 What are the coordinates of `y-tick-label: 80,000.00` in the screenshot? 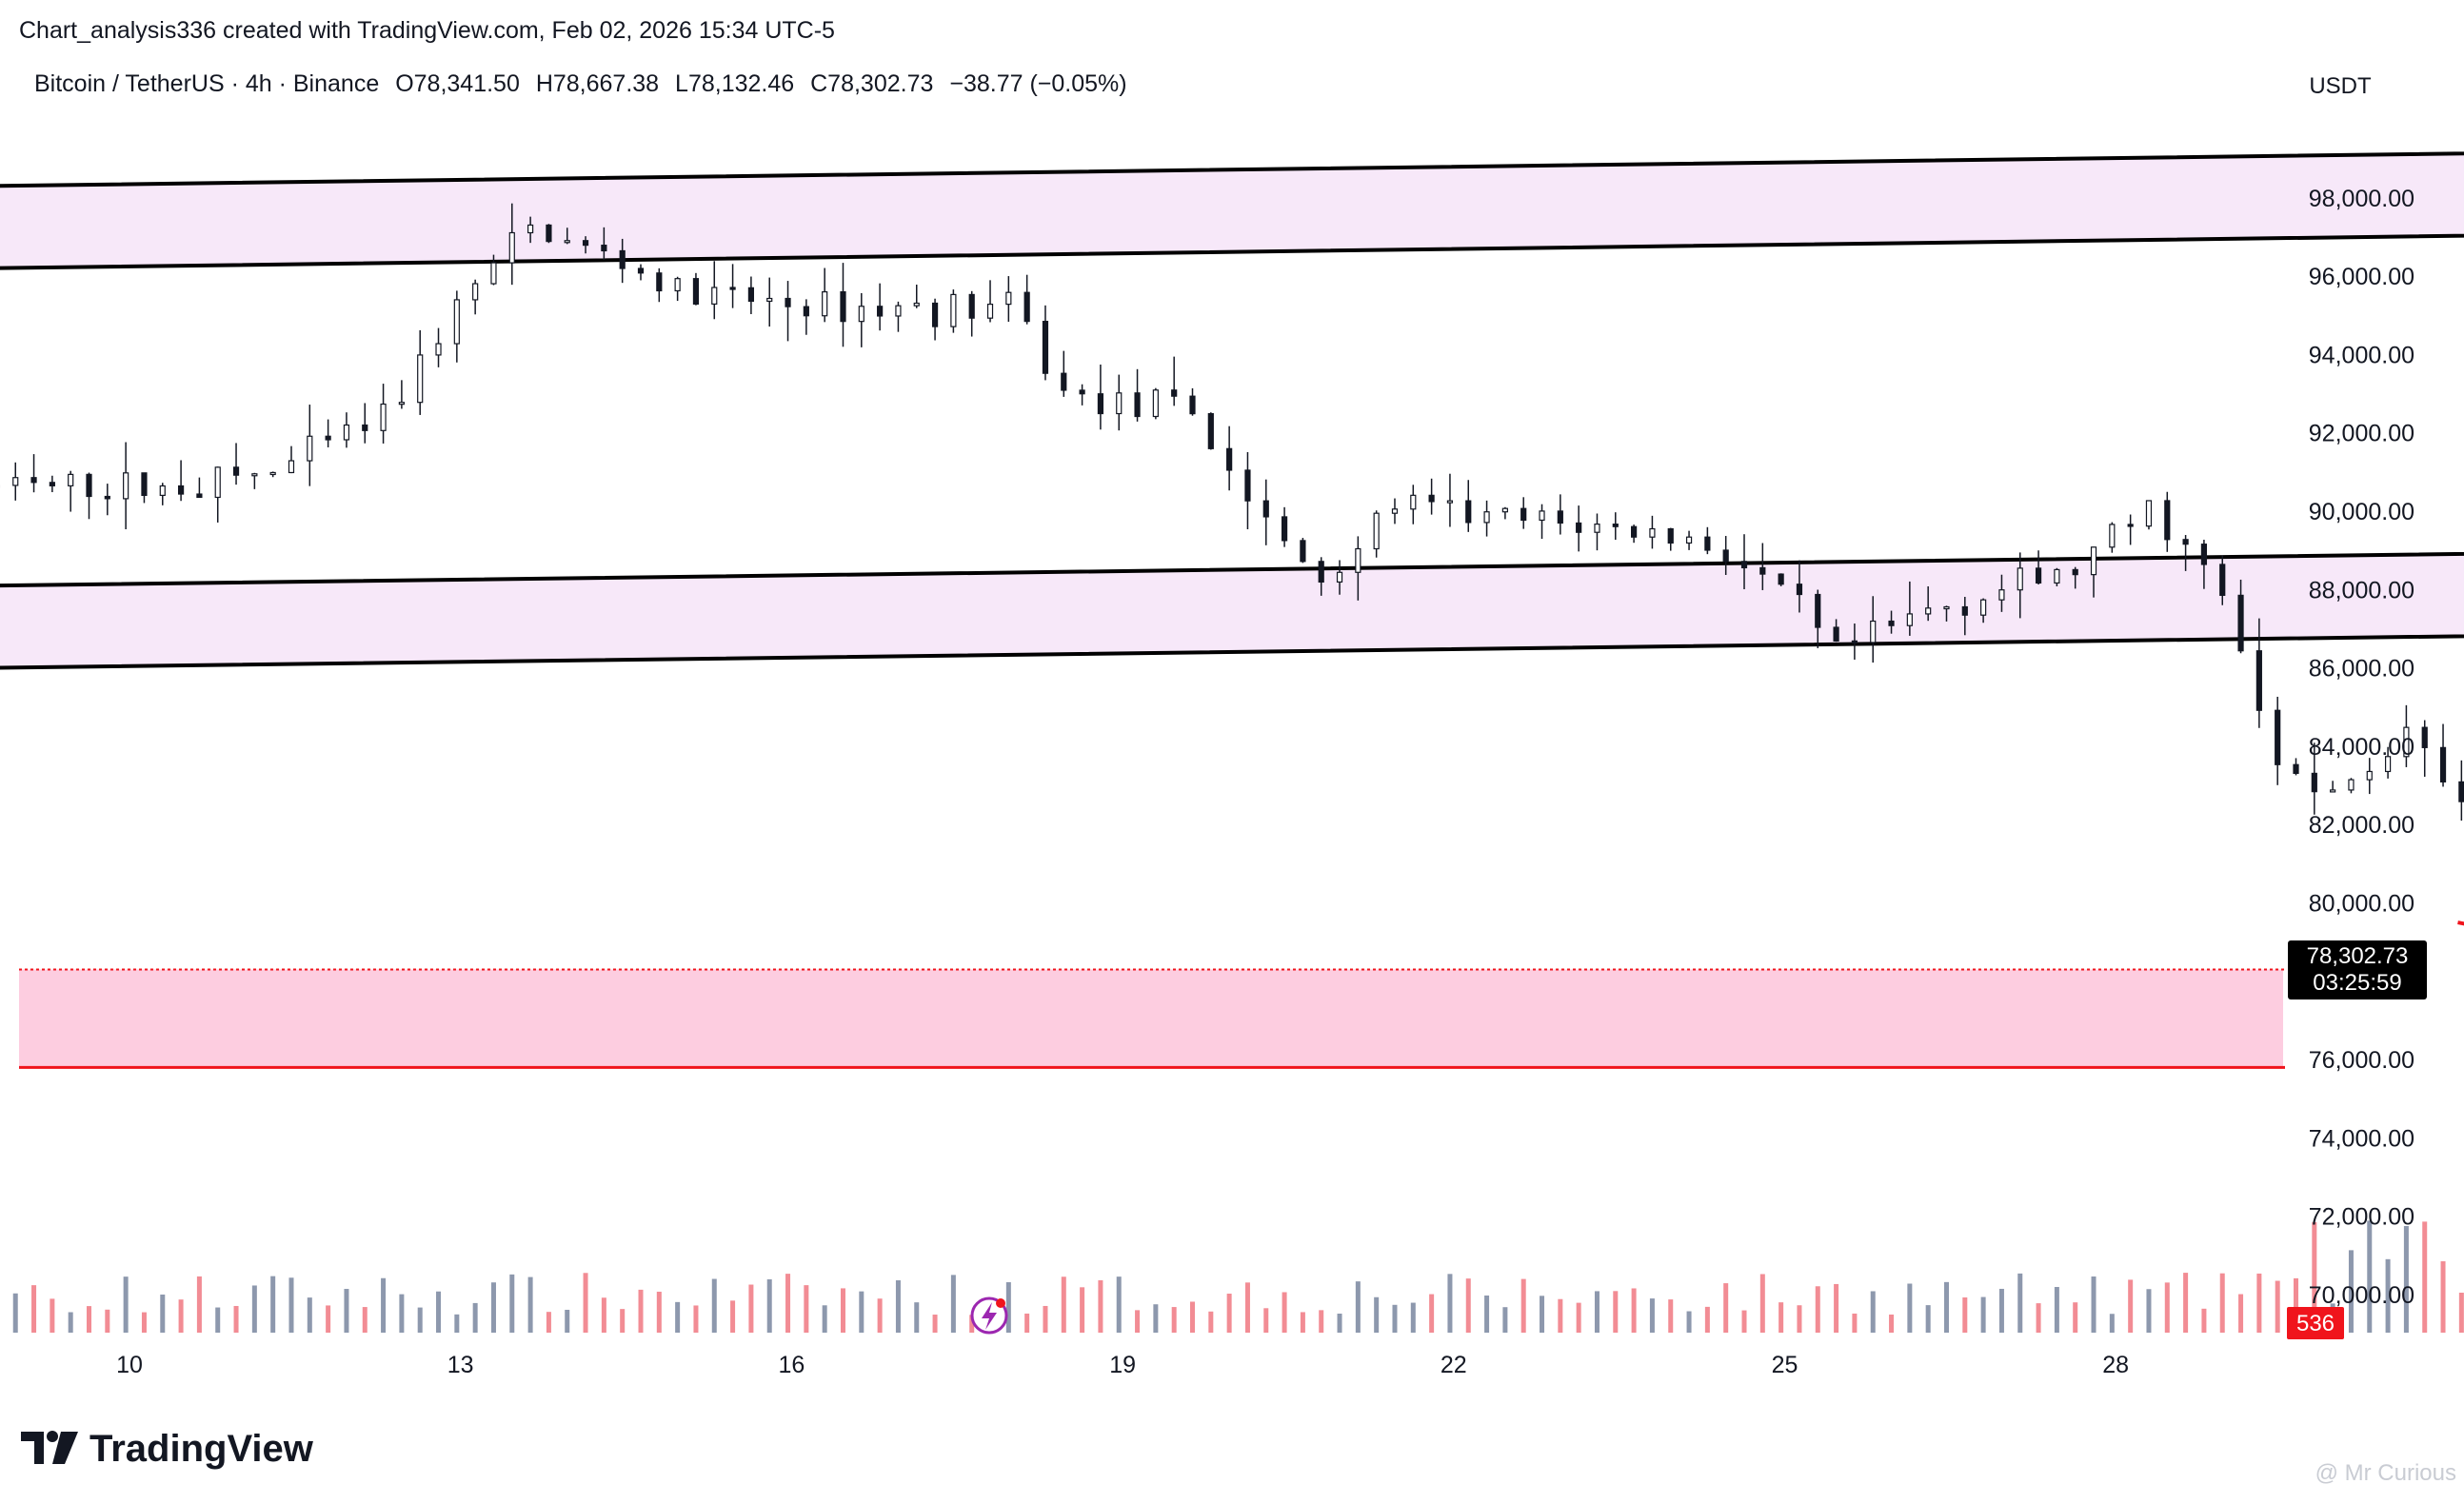 It's located at (2361, 904).